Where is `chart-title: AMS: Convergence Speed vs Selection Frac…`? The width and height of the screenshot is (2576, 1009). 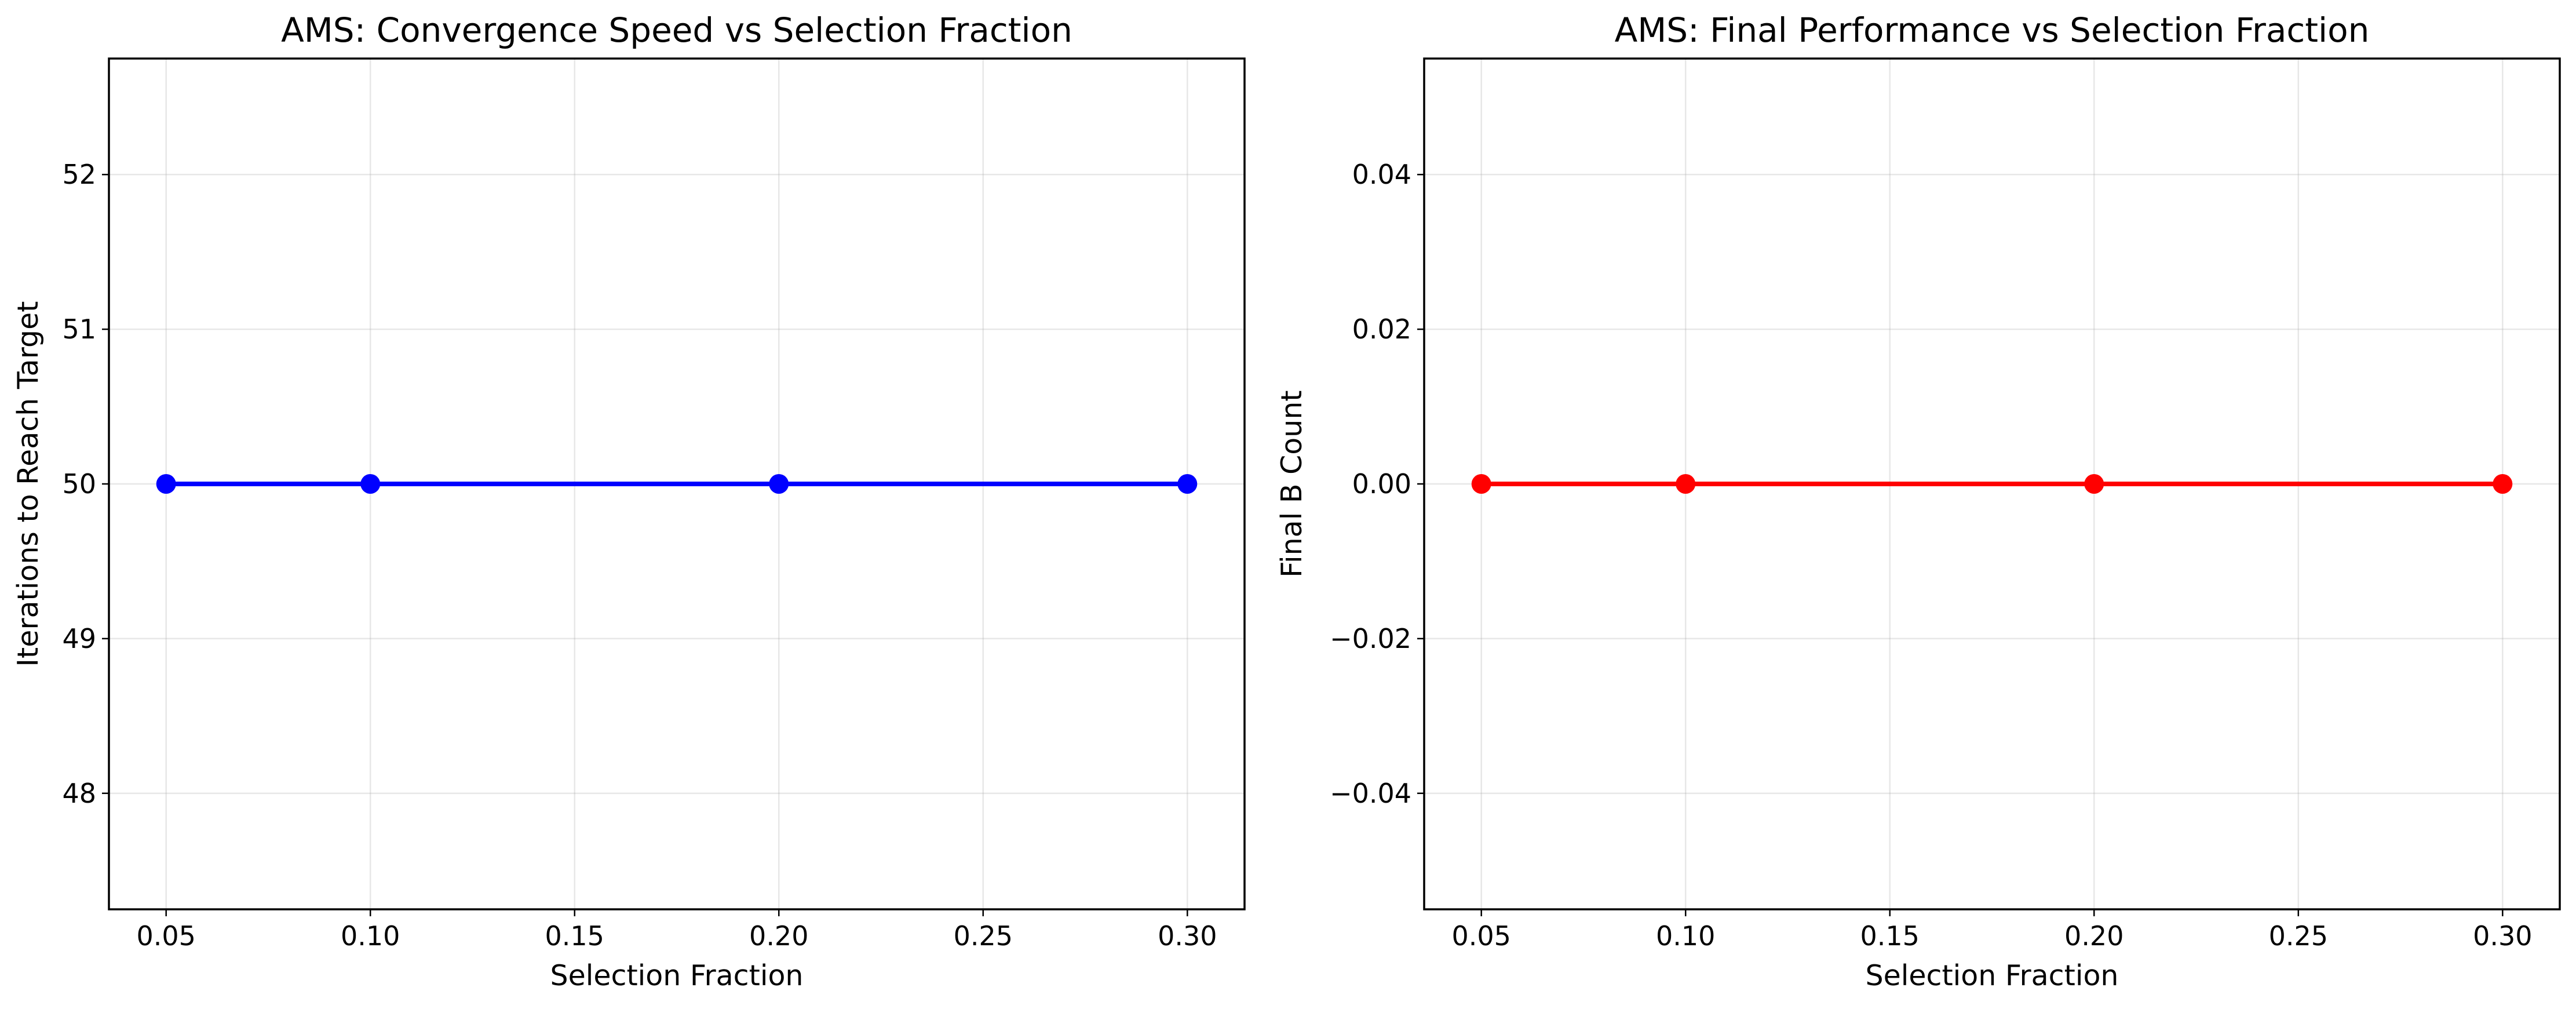
chart-title: AMS: Convergence Speed vs Selection Frac… is located at coordinates (676, 30).